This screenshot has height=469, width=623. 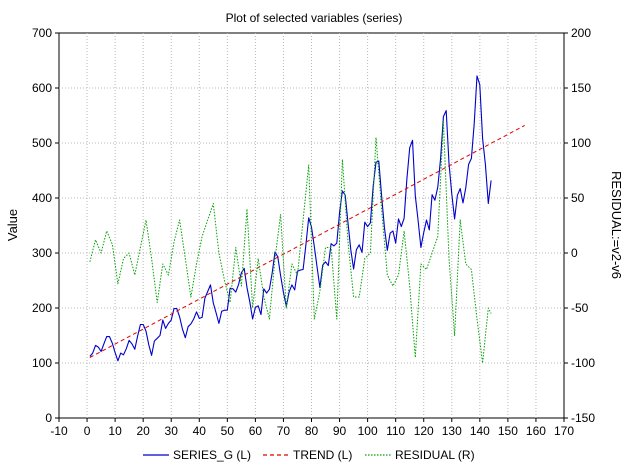 I want to click on x-tick-label: 80, so click(x=312, y=431).